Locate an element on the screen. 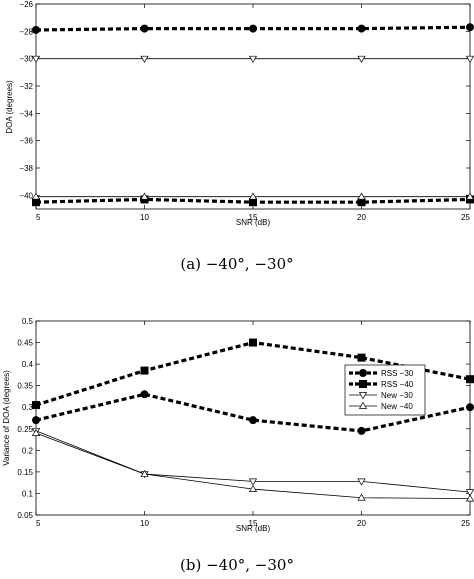 The image size is (474, 579). y-tick-label: −28 is located at coordinates (26, 31).